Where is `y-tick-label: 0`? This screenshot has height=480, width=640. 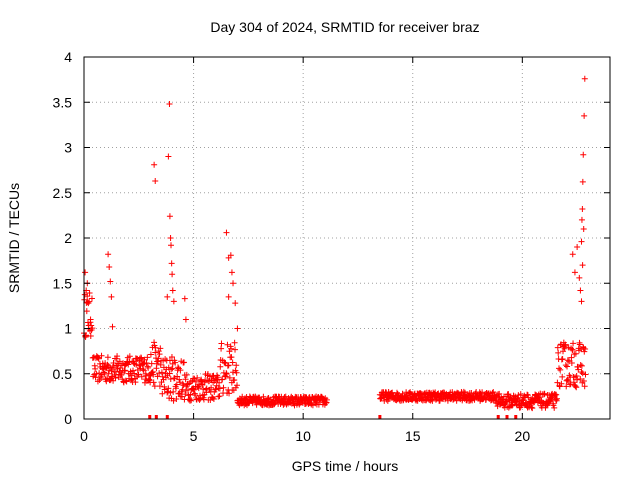
y-tick-label: 0 is located at coordinates (68, 419).